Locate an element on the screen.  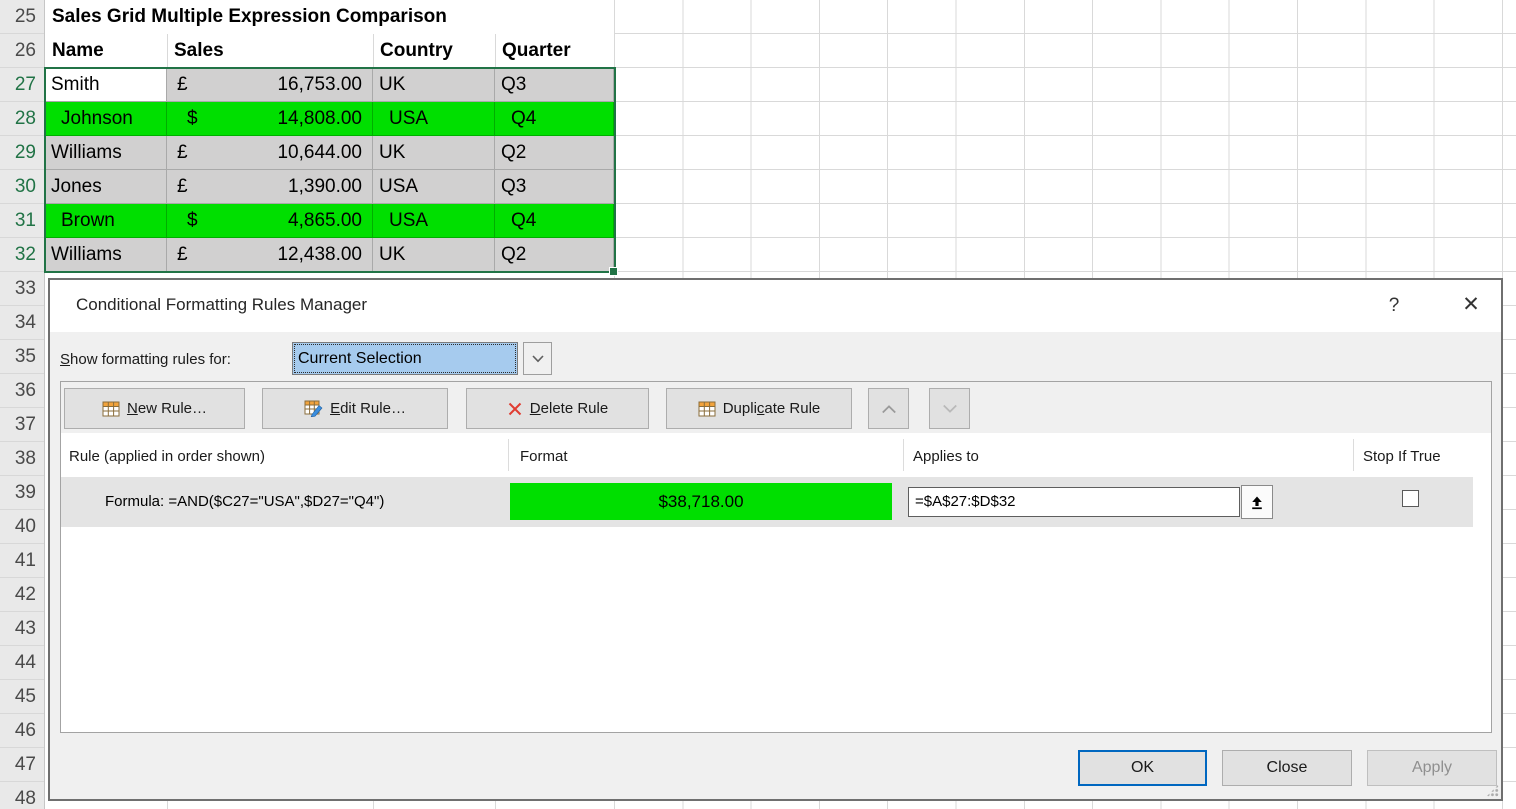
sheet-row-29: Williams £10,644.00 UK Q2 is located at coordinates (329, 153).